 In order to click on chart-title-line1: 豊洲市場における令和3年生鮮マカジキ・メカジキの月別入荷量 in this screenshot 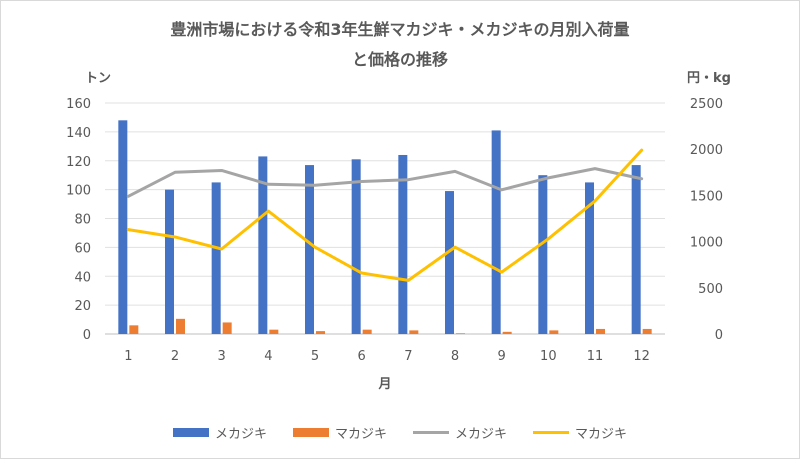, I will do `click(400, 29)`.